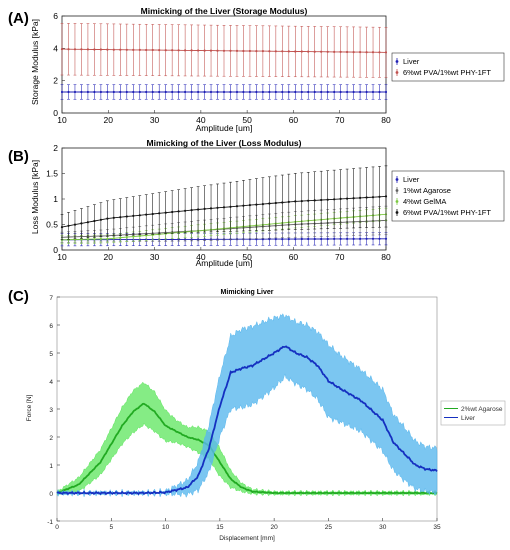 This screenshot has height=550, width=510. What do you see at coordinates (52, 174) in the screenshot?
I see `chart-b-ytick-label: 1.5` at bounding box center [52, 174].